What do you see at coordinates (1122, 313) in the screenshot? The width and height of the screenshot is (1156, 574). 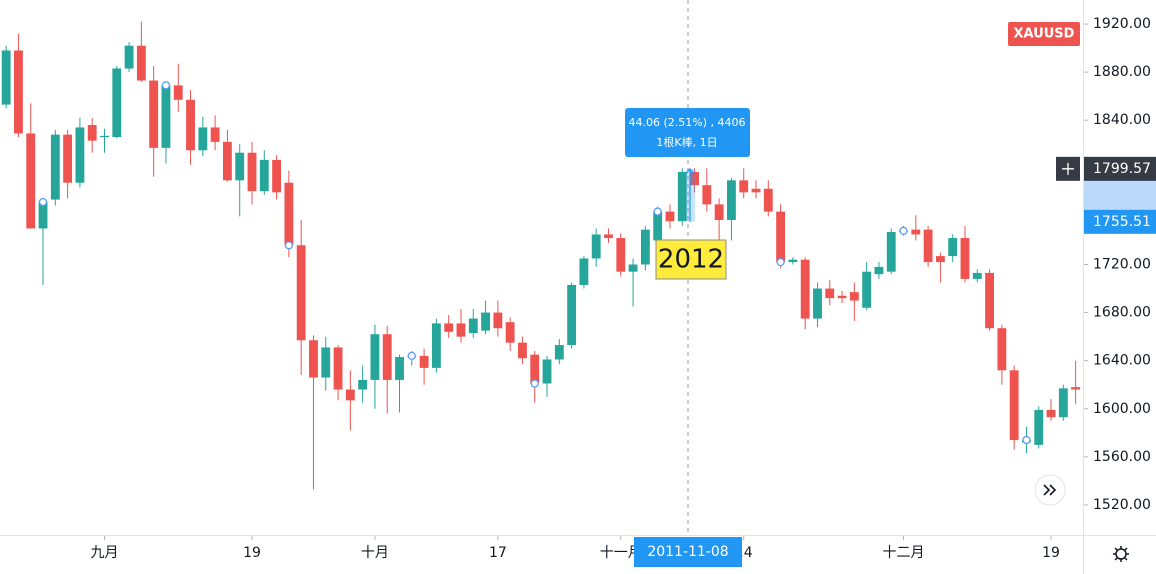 I see `y-tick-label: 1680.00` at bounding box center [1122, 313].